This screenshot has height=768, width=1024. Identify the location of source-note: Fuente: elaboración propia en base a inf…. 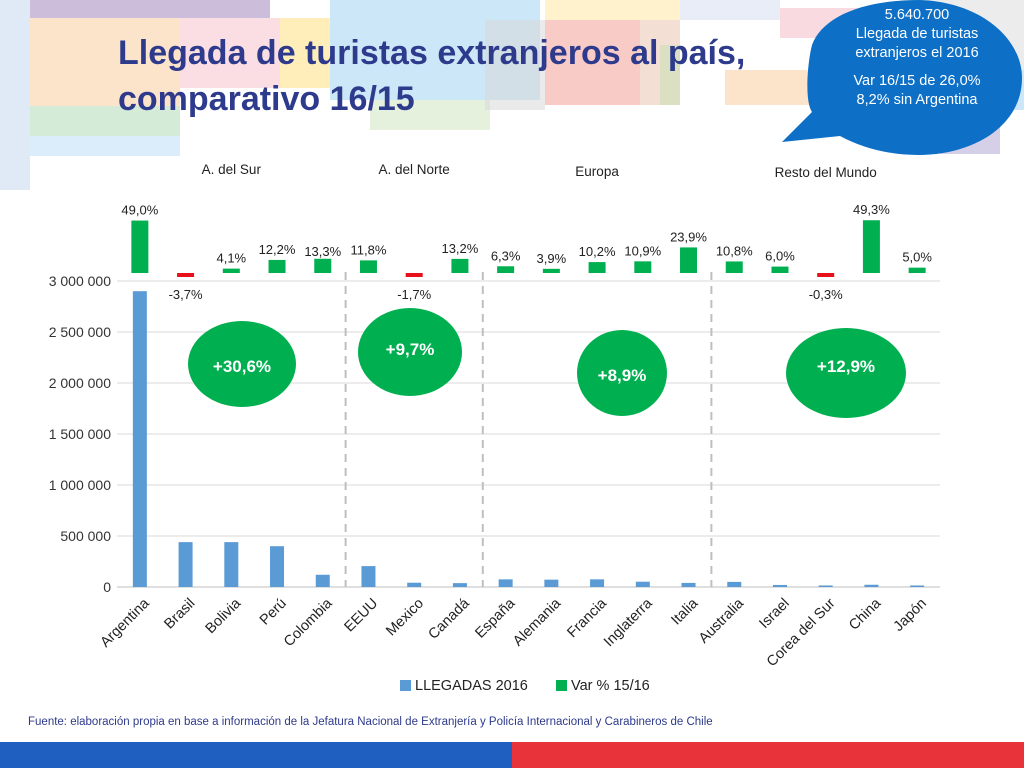
(370, 722).